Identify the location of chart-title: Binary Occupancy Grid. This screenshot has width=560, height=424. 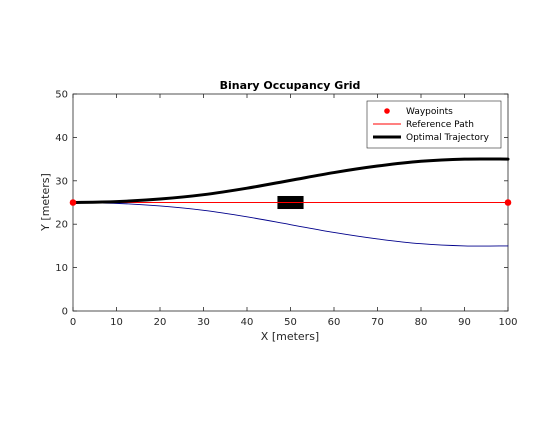
(290, 85).